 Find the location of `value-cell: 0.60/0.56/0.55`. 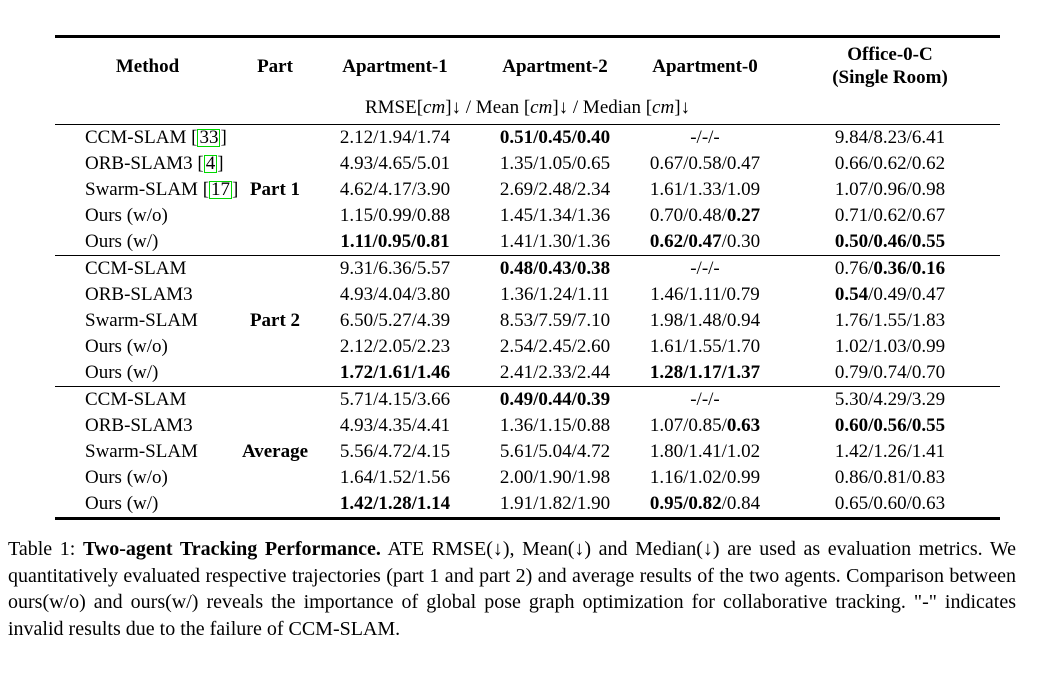

value-cell: 0.60/0.56/0.55 is located at coordinates (890, 425).